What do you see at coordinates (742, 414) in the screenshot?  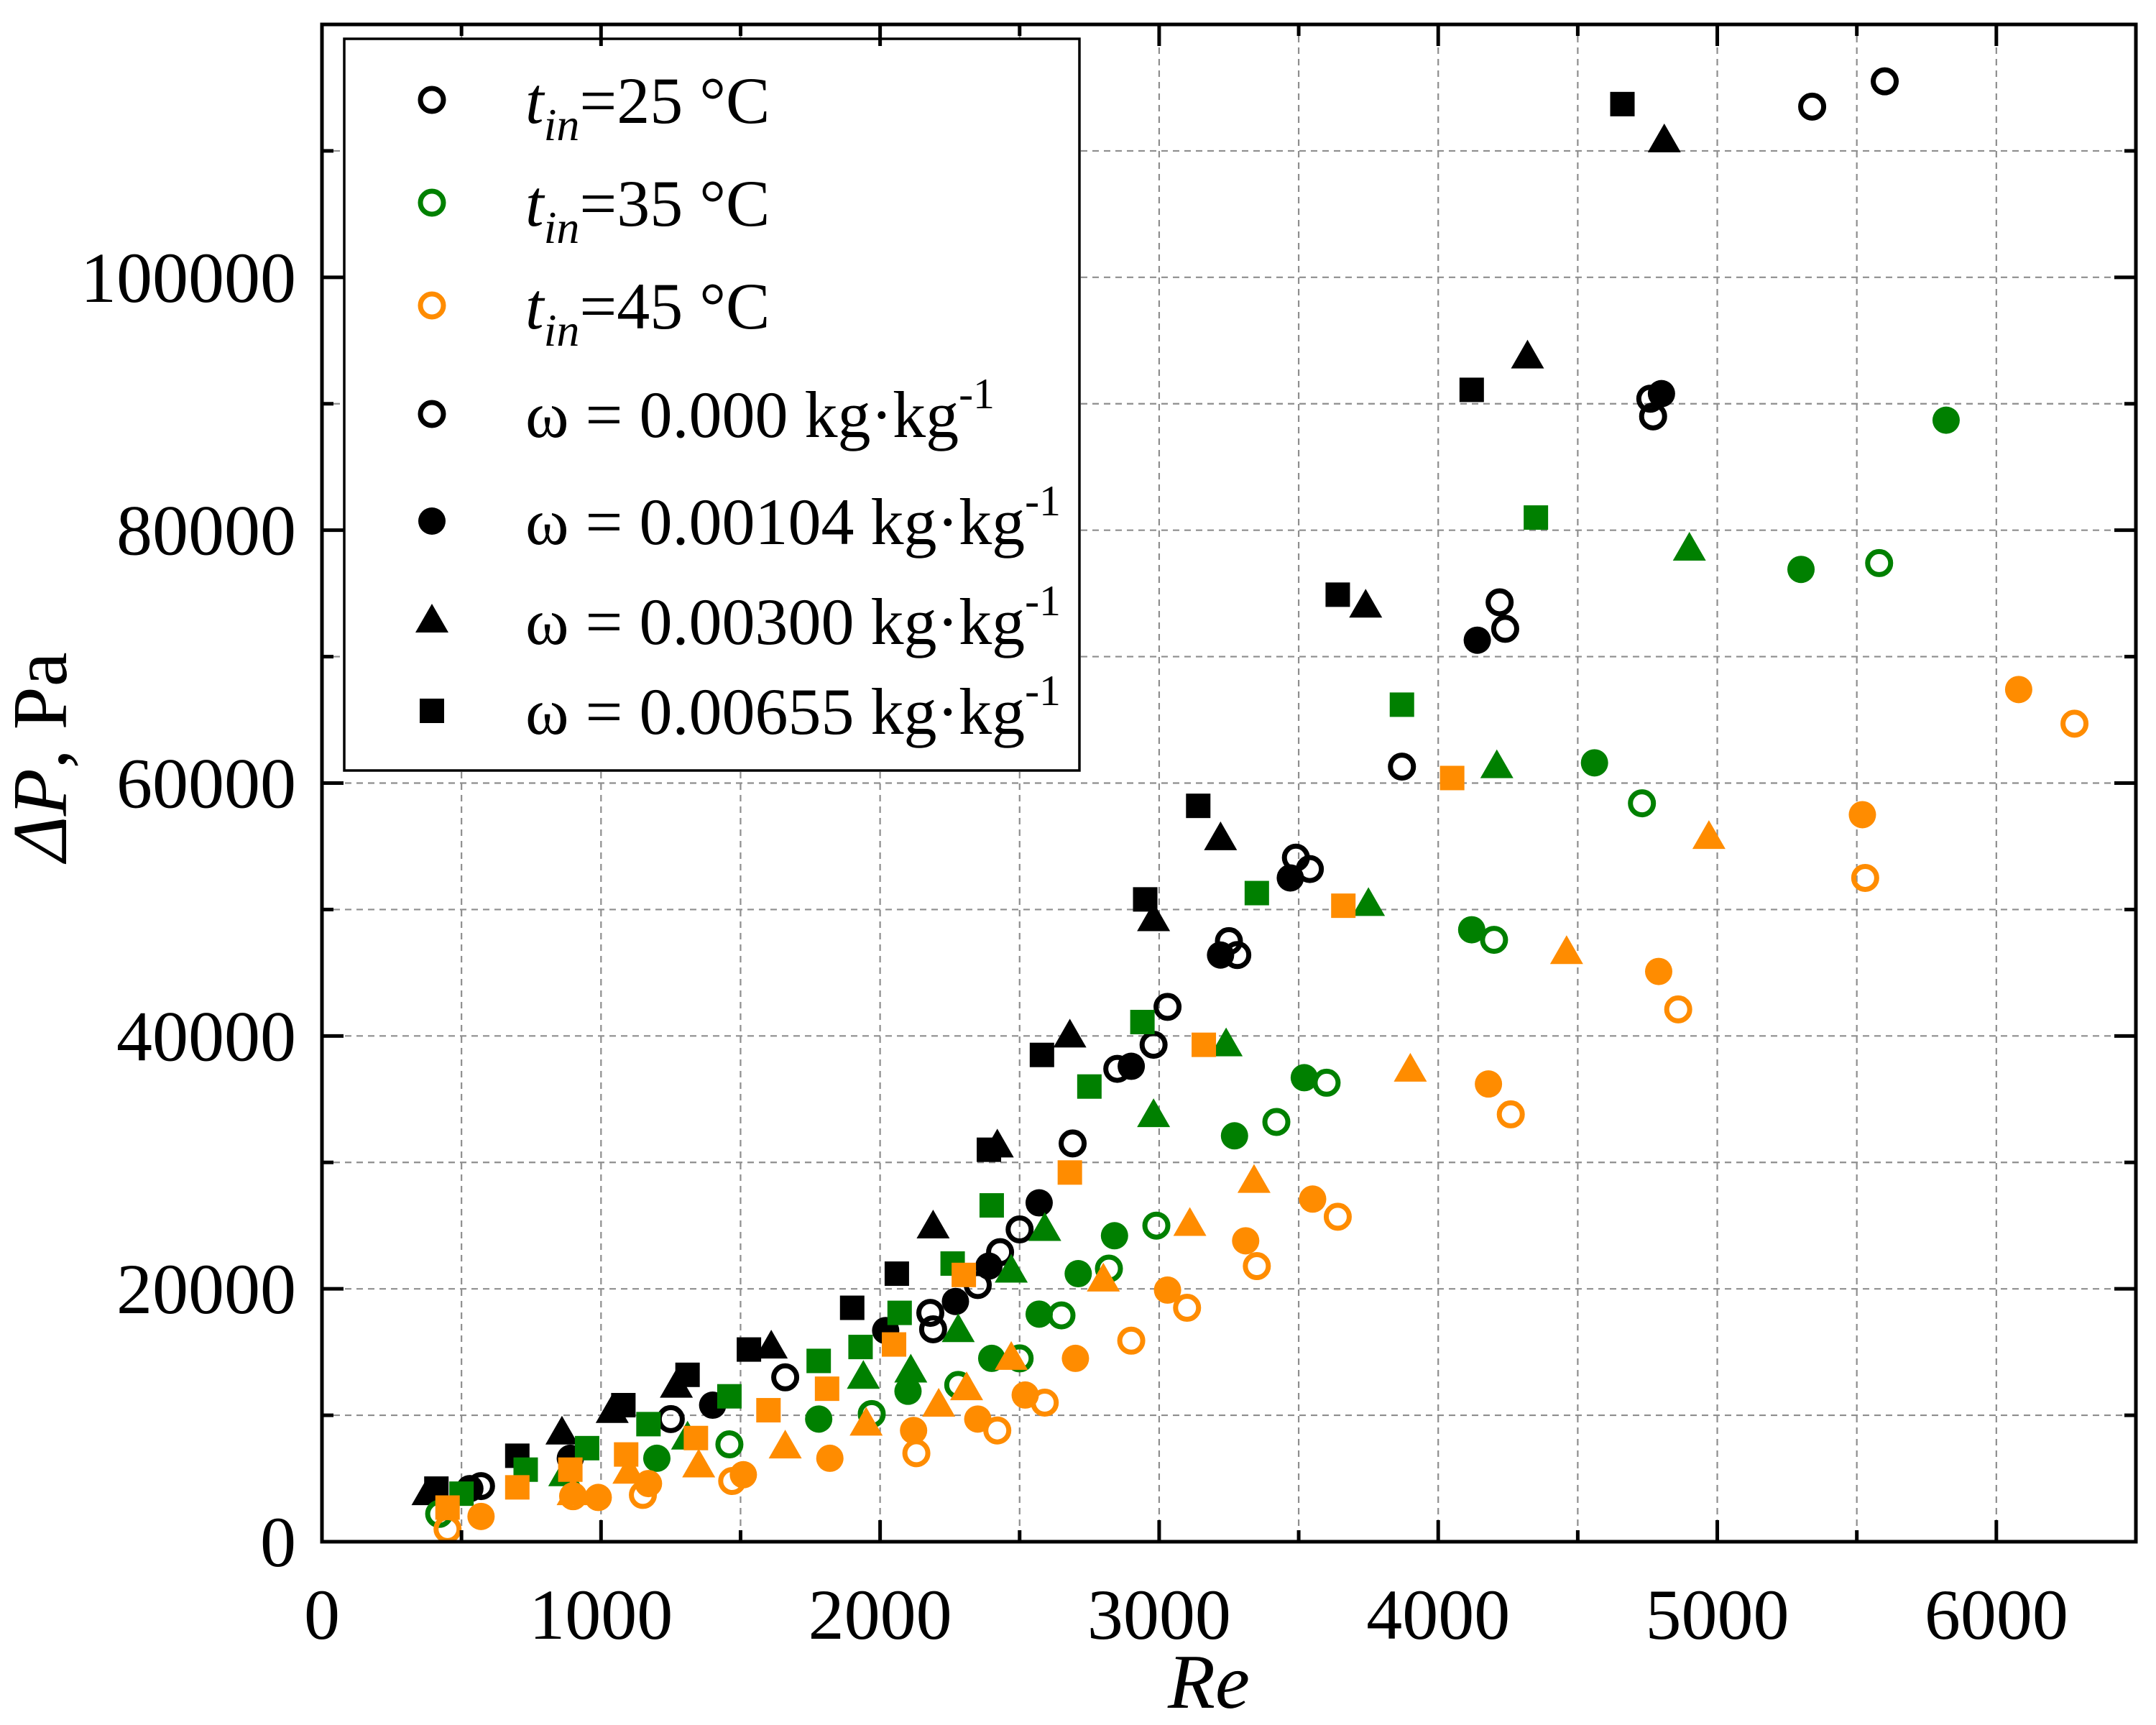 I see `legend-omega-text: ω = 0.000 kg·kg` at bounding box center [742, 414].